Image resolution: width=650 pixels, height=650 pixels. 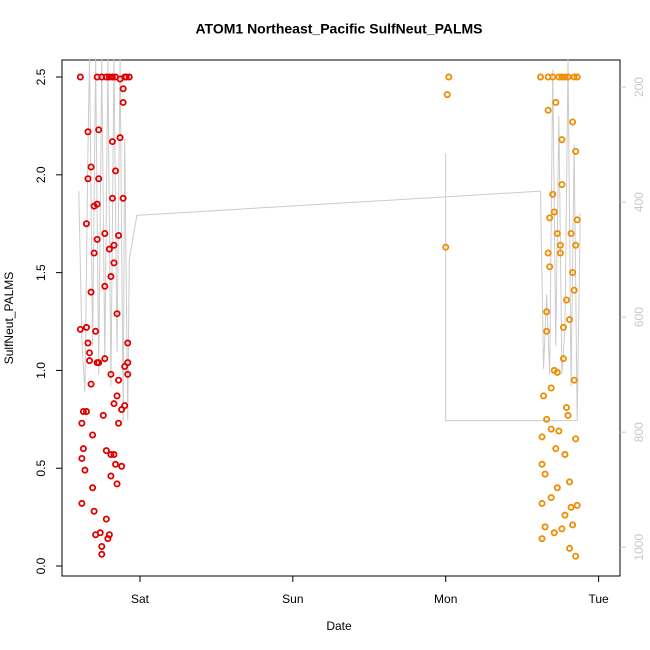 What do you see at coordinates (41, 565) in the screenshot?
I see `y-tick-label: 0.0` at bounding box center [41, 565].